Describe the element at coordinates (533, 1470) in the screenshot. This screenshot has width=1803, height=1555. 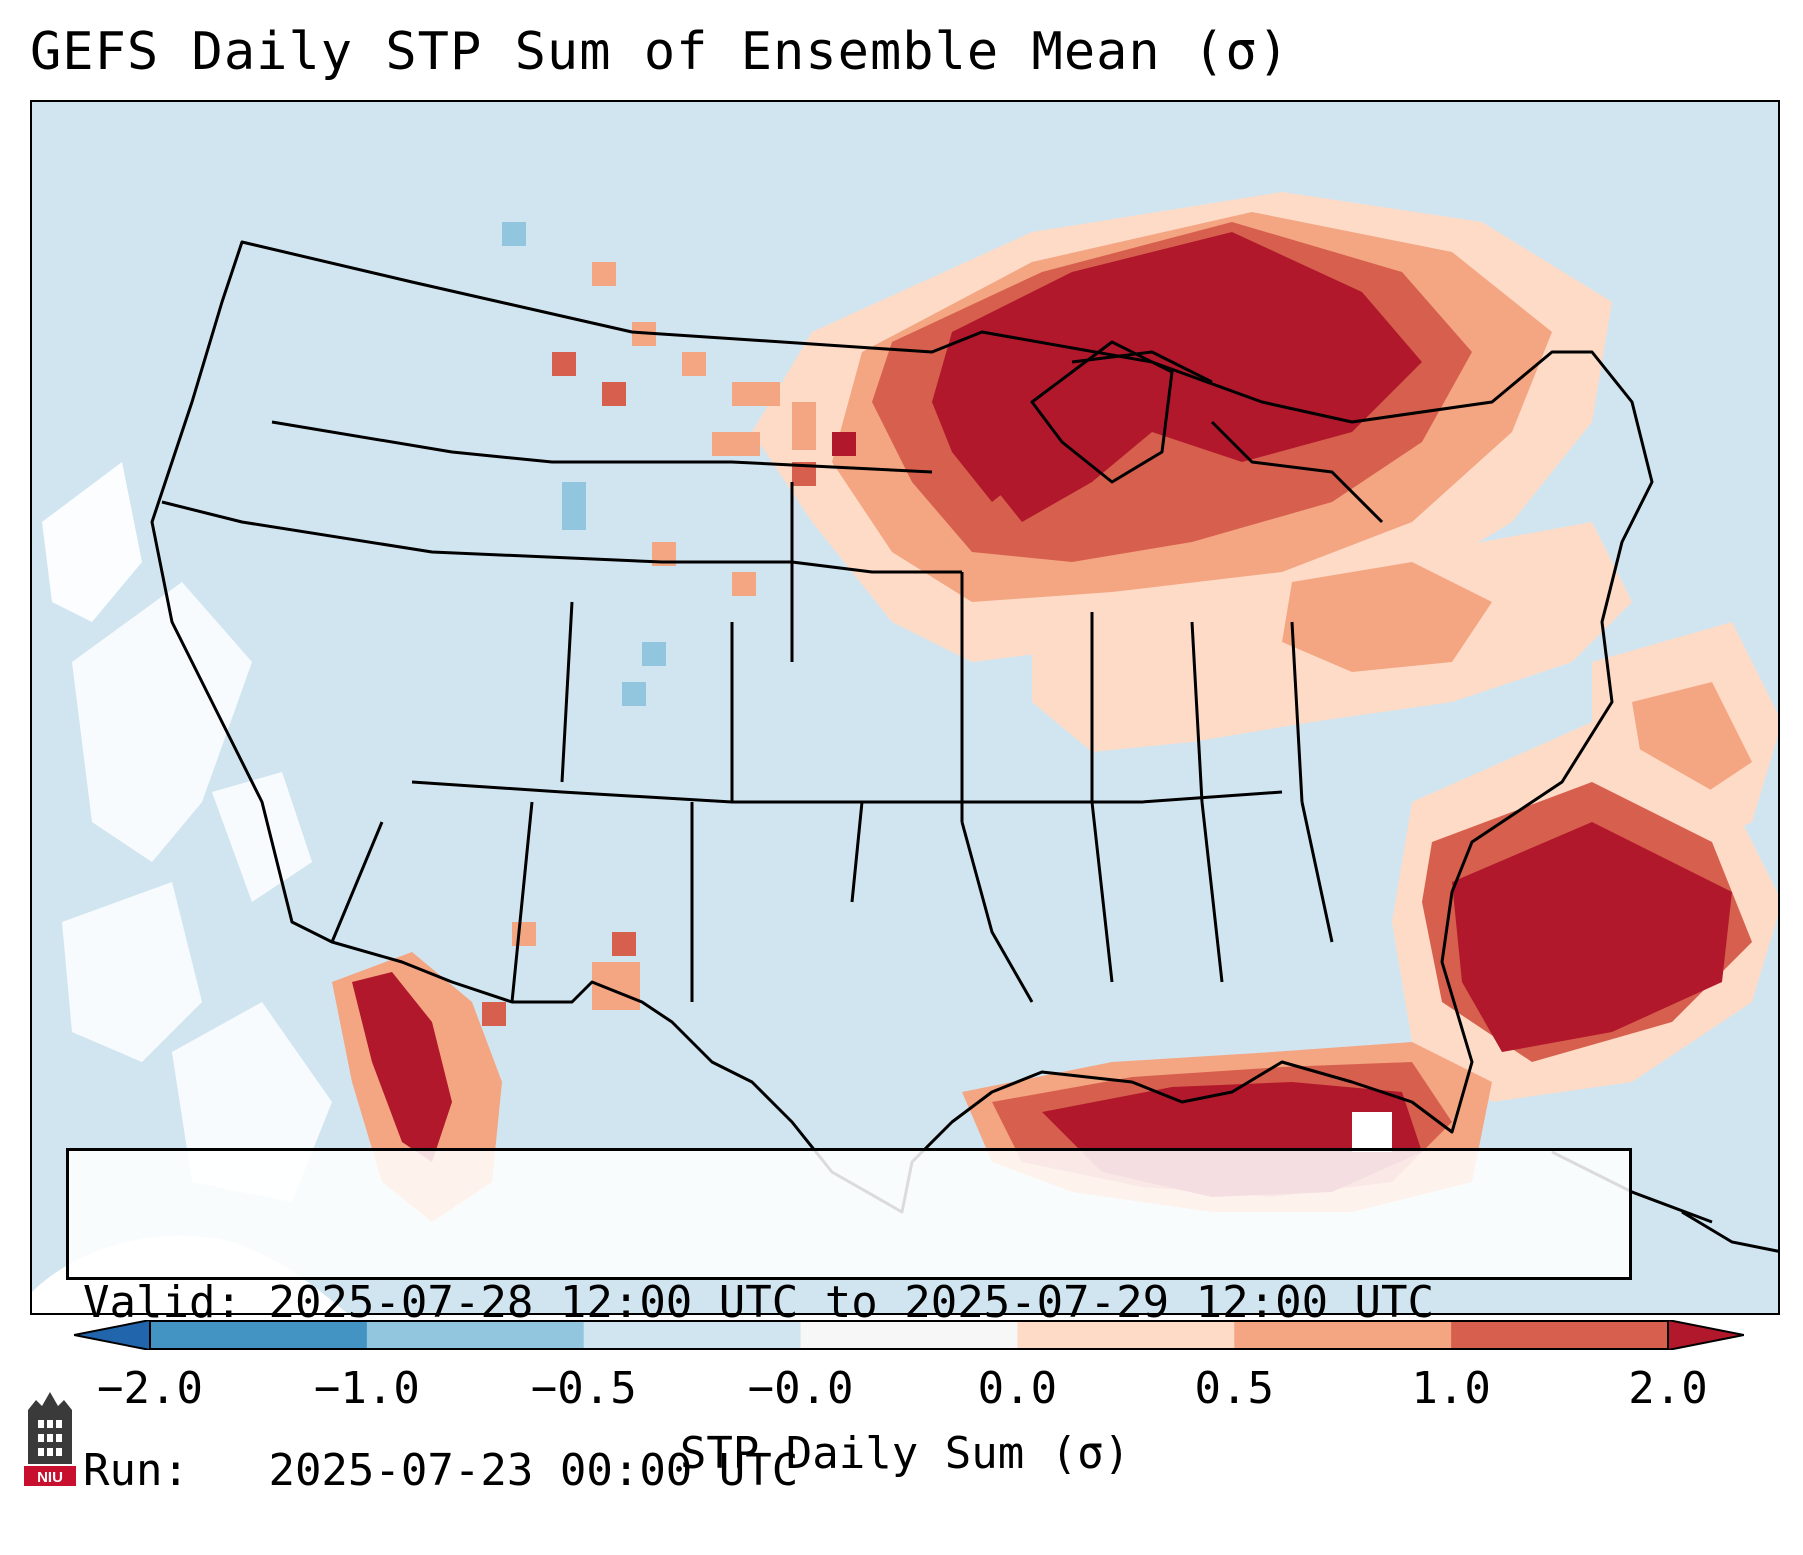
I see `run-value: 2025-07-23 00:00 UTC` at that location.